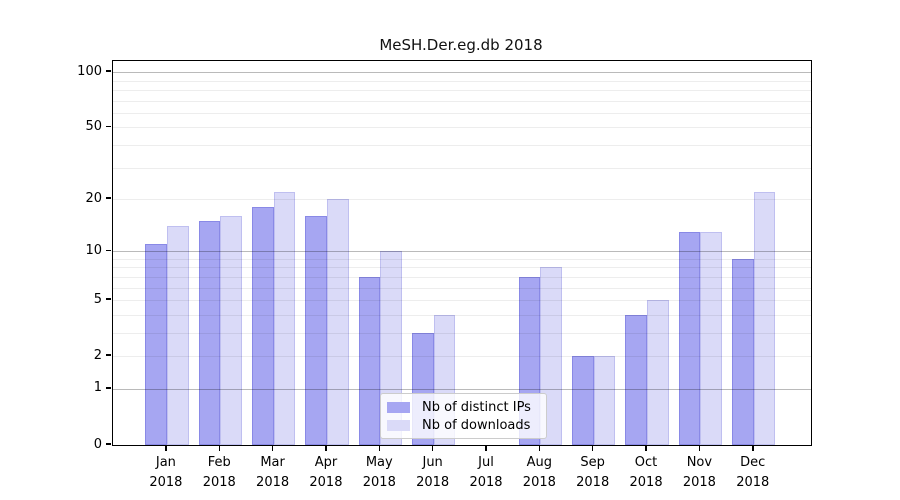 The height and width of the screenshot is (500, 900). What do you see at coordinates (592, 448) in the screenshot?
I see `x-axis-tick-sep` at bounding box center [592, 448].